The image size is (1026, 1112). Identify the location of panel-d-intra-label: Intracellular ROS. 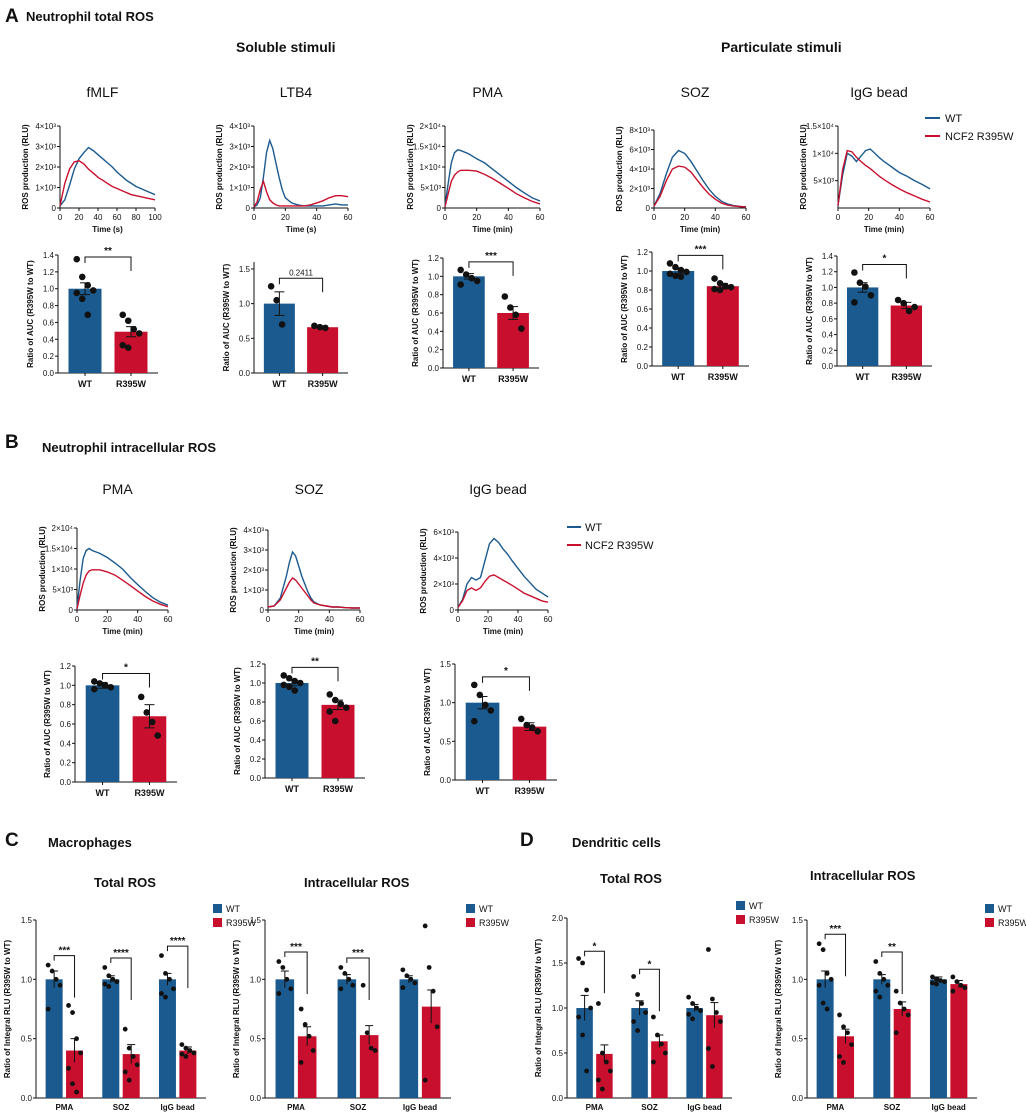
(863, 875).